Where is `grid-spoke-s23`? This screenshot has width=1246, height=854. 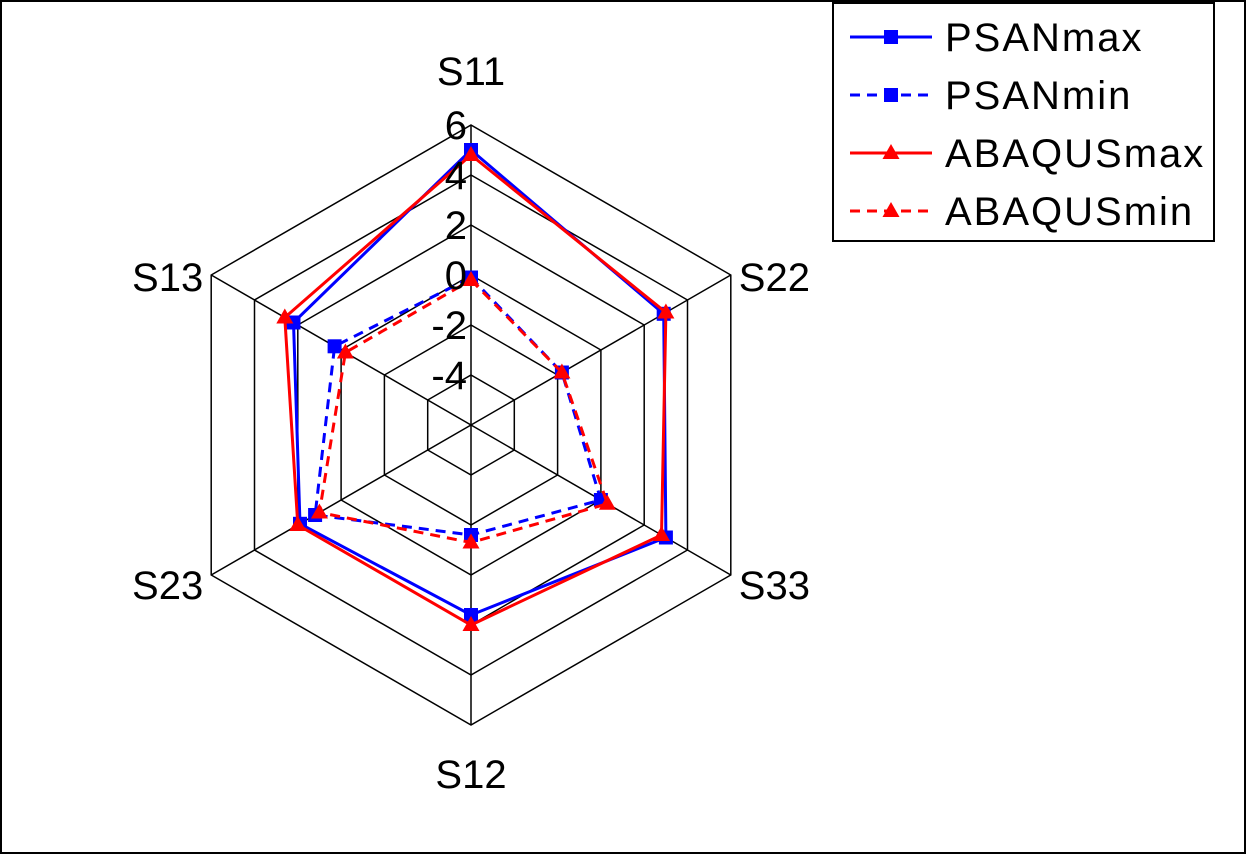 grid-spoke-s23 is located at coordinates (341, 500).